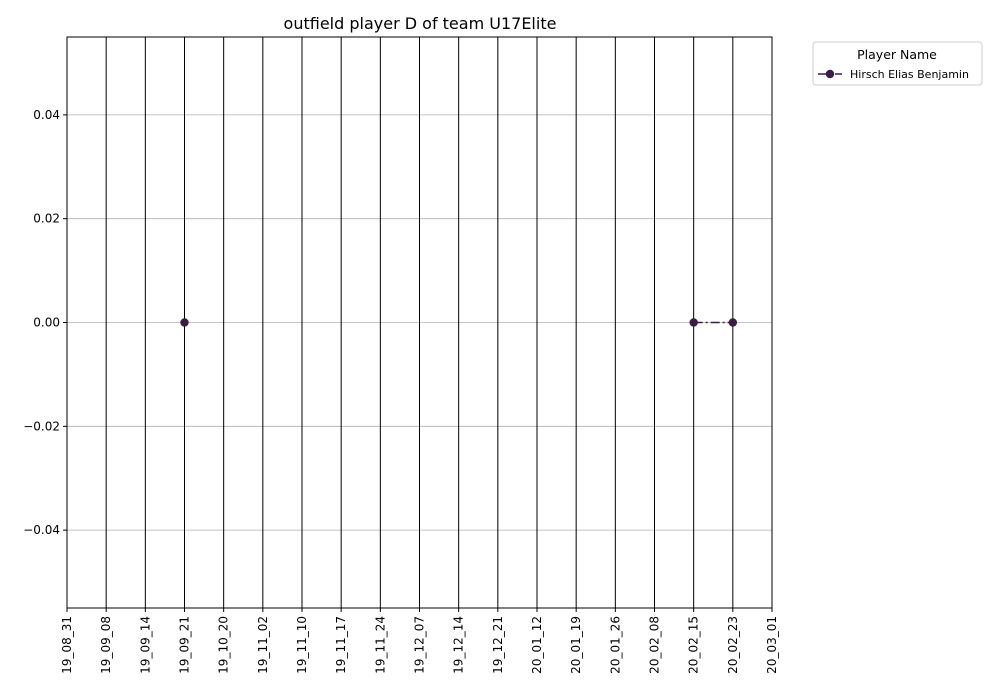  I want to click on x-tick-label: 20_02_15, so click(694, 645).